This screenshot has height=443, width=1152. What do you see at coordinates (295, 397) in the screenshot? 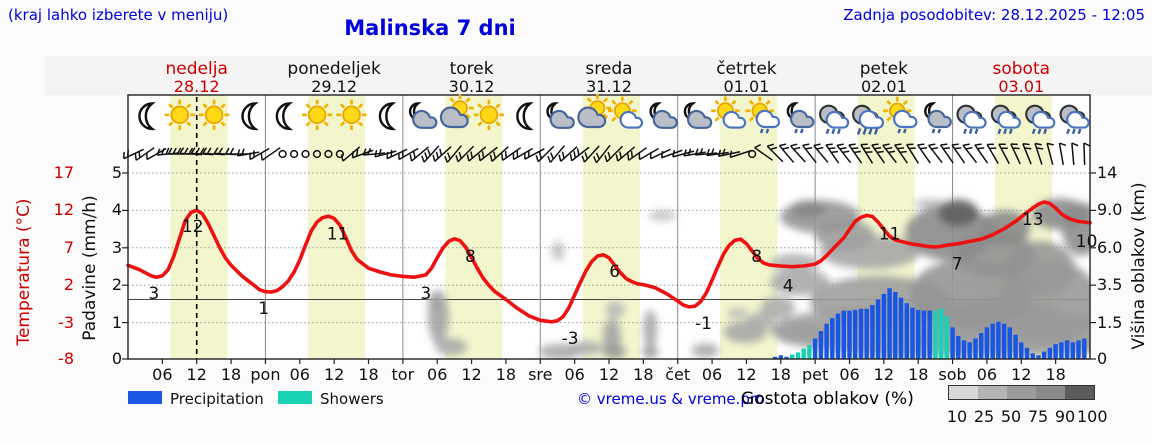
I see `showers-legend-swatch` at bounding box center [295, 397].